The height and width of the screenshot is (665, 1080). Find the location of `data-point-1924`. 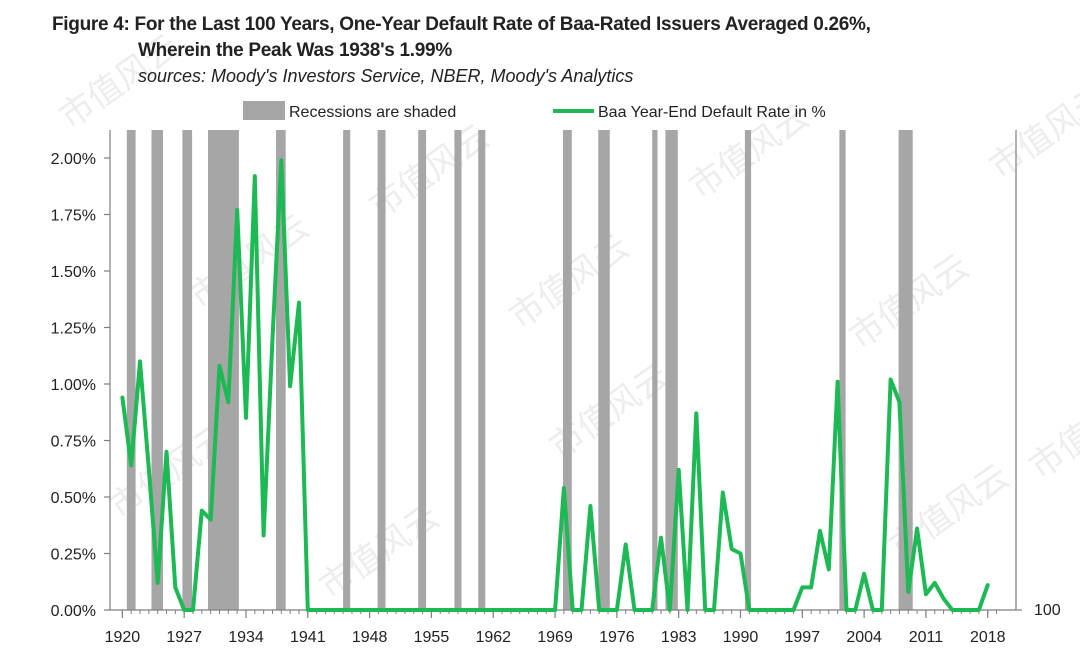

data-point-1924 is located at coordinates (158, 583).